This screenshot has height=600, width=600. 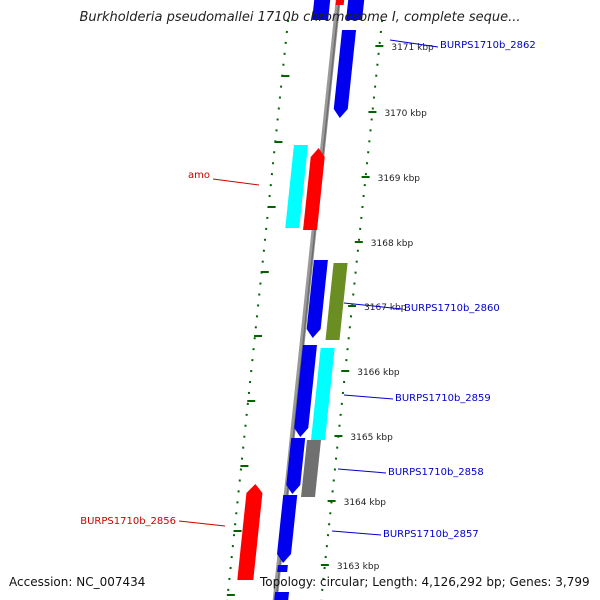 What do you see at coordinates (405, 114) in the screenshot?
I see `tick-label: 3170 kbp` at bounding box center [405, 114].